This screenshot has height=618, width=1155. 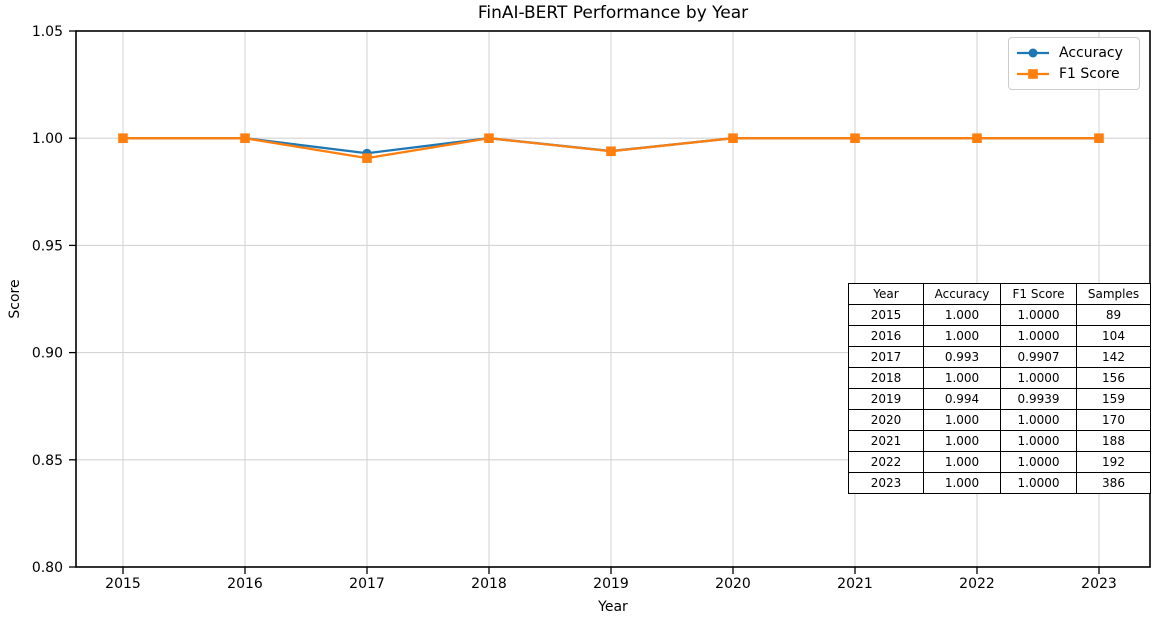 What do you see at coordinates (1038, 357) in the screenshot?
I see `table-cell: 0.9907` at bounding box center [1038, 357].